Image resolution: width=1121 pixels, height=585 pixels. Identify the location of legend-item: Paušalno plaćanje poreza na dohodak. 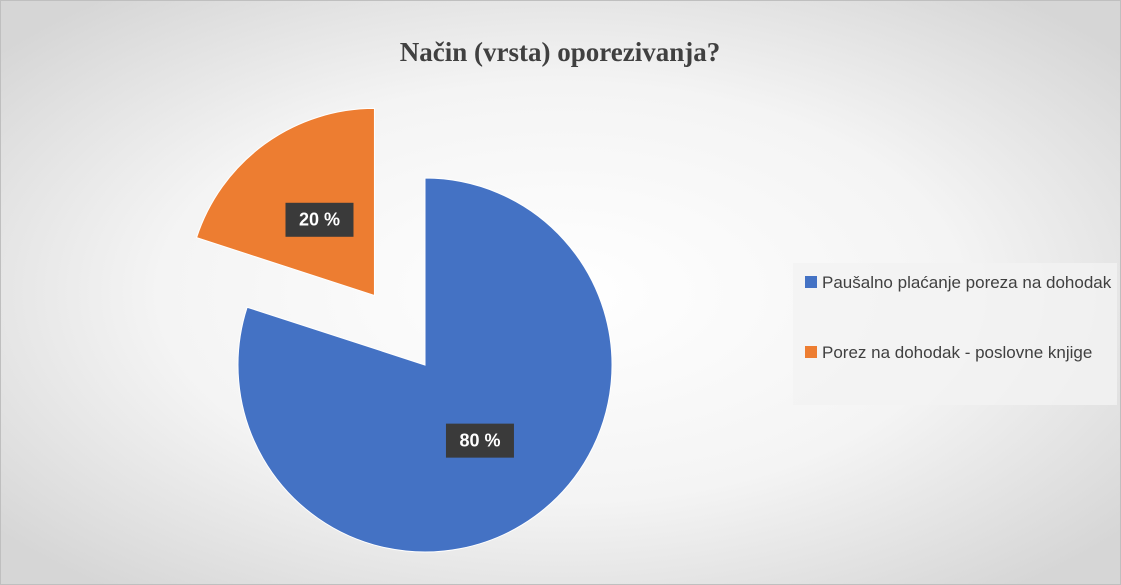
(967, 282).